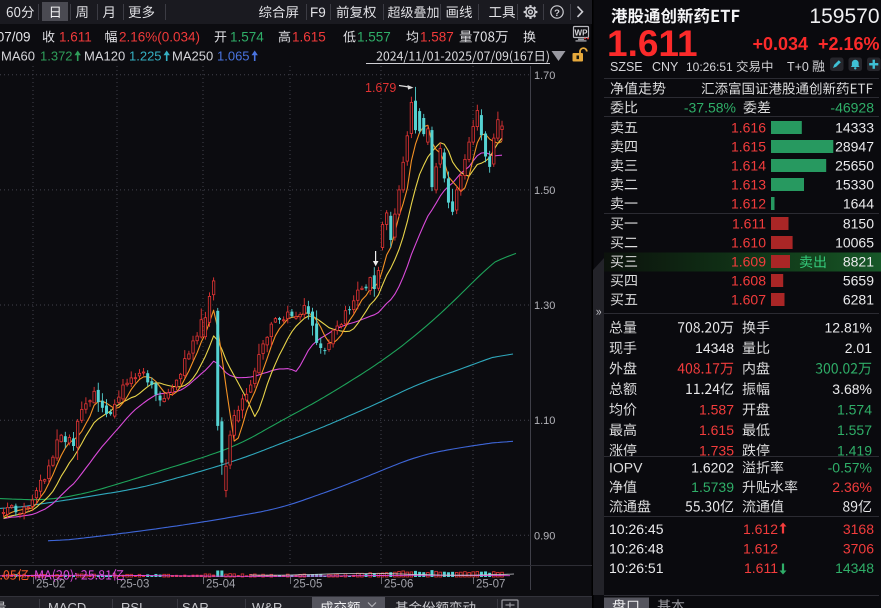  I want to click on svg-text: IOPV, so click(626, 468).